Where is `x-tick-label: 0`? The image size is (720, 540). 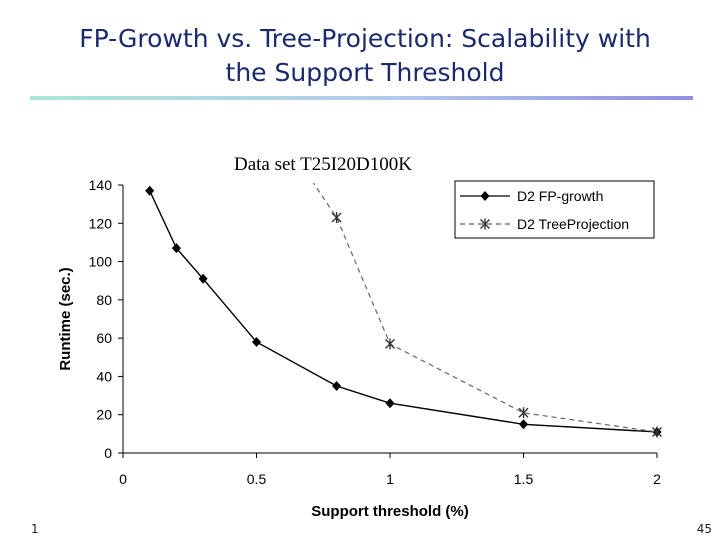
x-tick-label: 0 is located at coordinates (123, 479).